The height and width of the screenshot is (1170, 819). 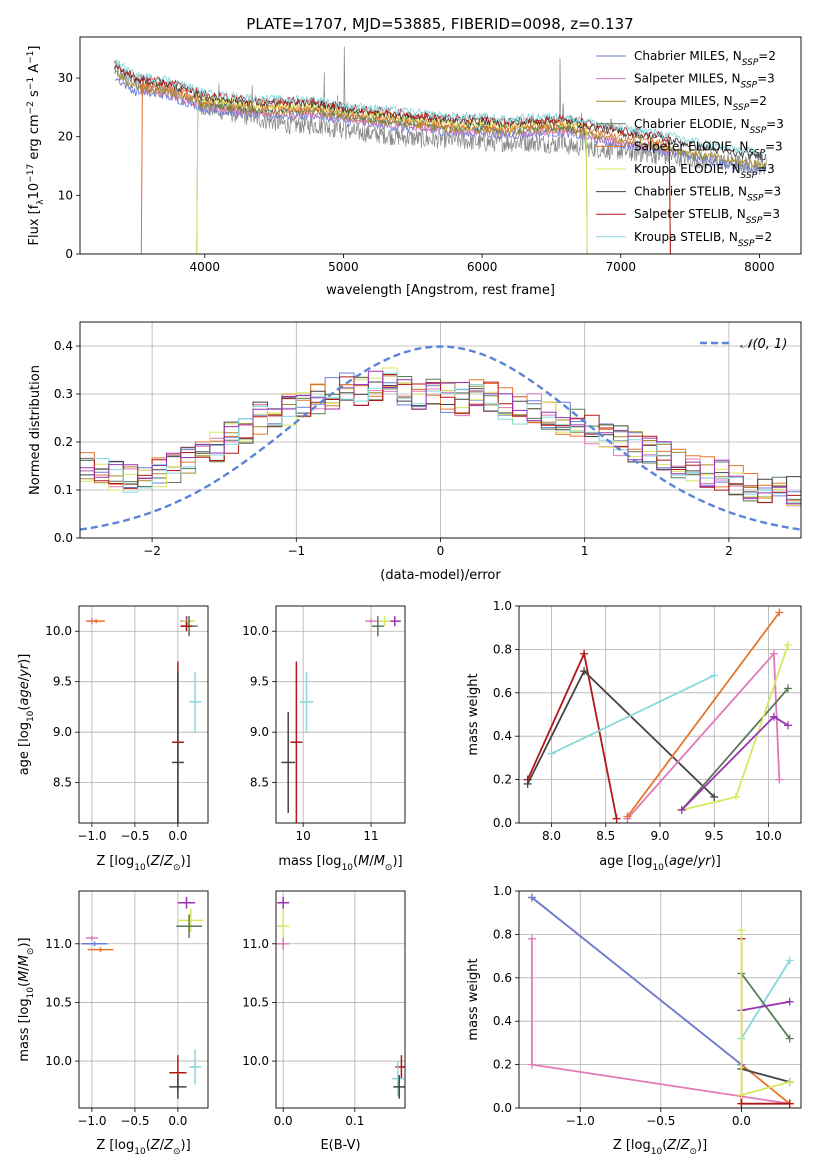 I want to click on x-tick-label: 11, so click(x=370, y=836).